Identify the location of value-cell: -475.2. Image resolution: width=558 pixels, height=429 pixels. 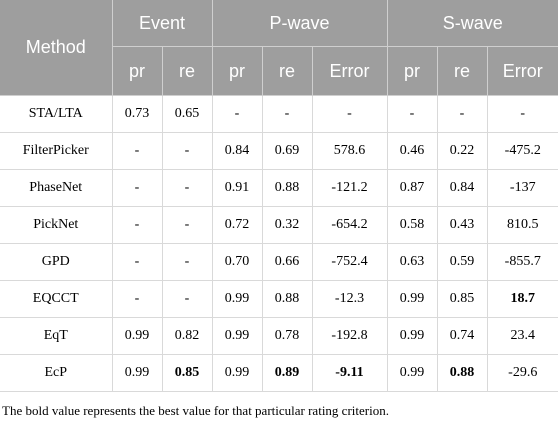
(522, 151).